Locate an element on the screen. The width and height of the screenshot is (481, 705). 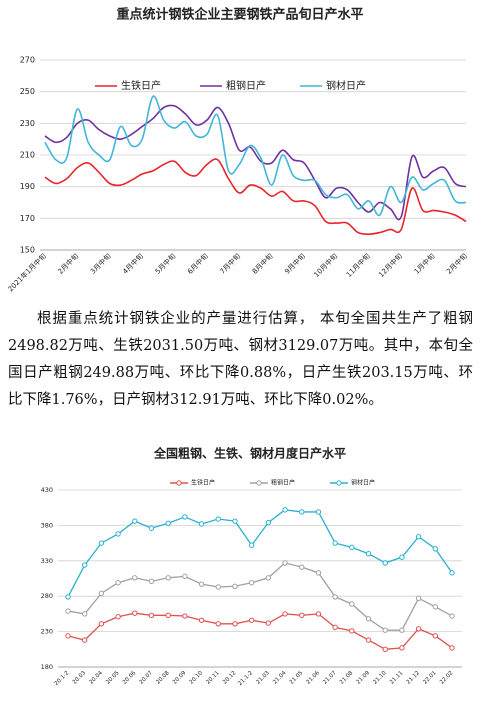
y-tick-label: 250 is located at coordinates (27, 91).